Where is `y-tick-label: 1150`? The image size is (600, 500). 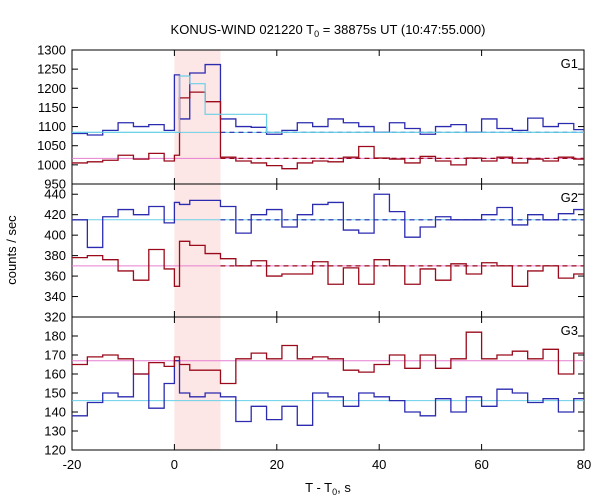
y-tick-label: 1150 is located at coordinates (52, 107).